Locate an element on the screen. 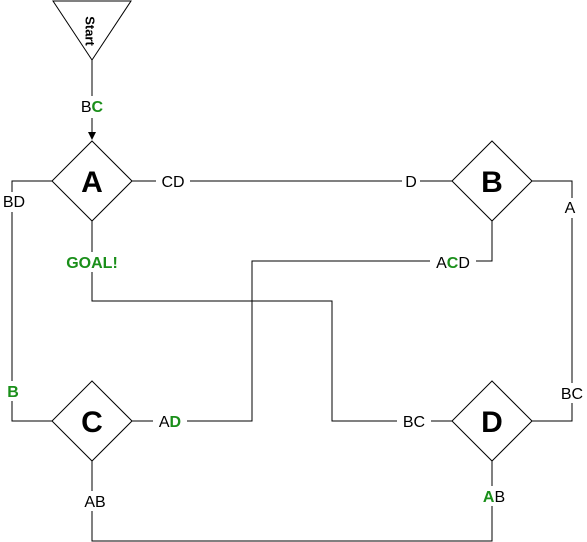 The image size is (587, 542). node-d: D is located at coordinates (492, 421).